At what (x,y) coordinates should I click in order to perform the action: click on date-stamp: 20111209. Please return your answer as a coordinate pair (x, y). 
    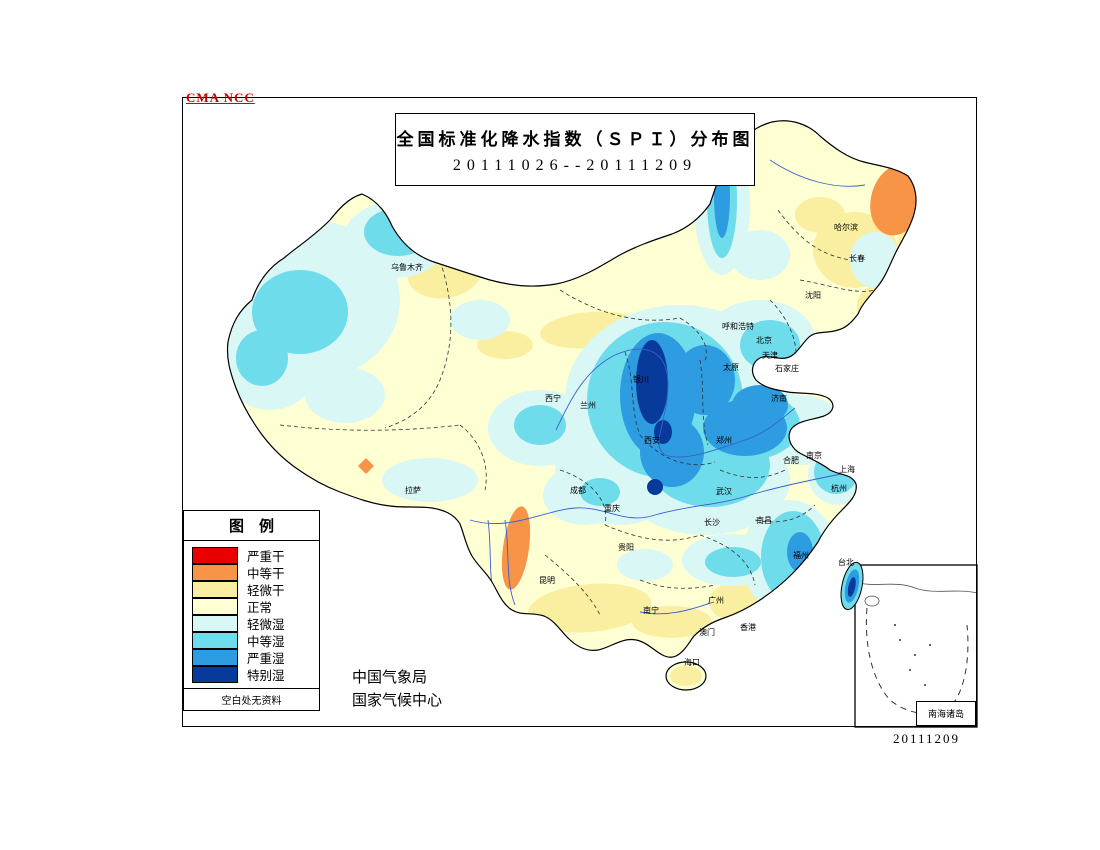
    Looking at the image, I should click on (927, 738).